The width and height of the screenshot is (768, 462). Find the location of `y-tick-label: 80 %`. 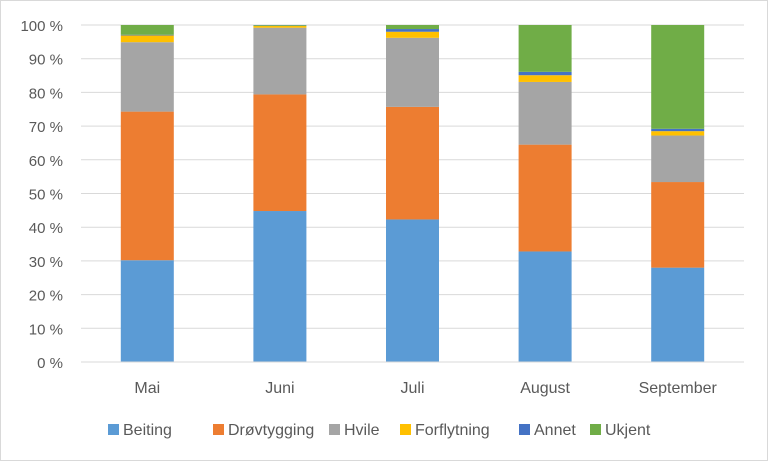

y-tick-label: 80 % is located at coordinates (46, 93).